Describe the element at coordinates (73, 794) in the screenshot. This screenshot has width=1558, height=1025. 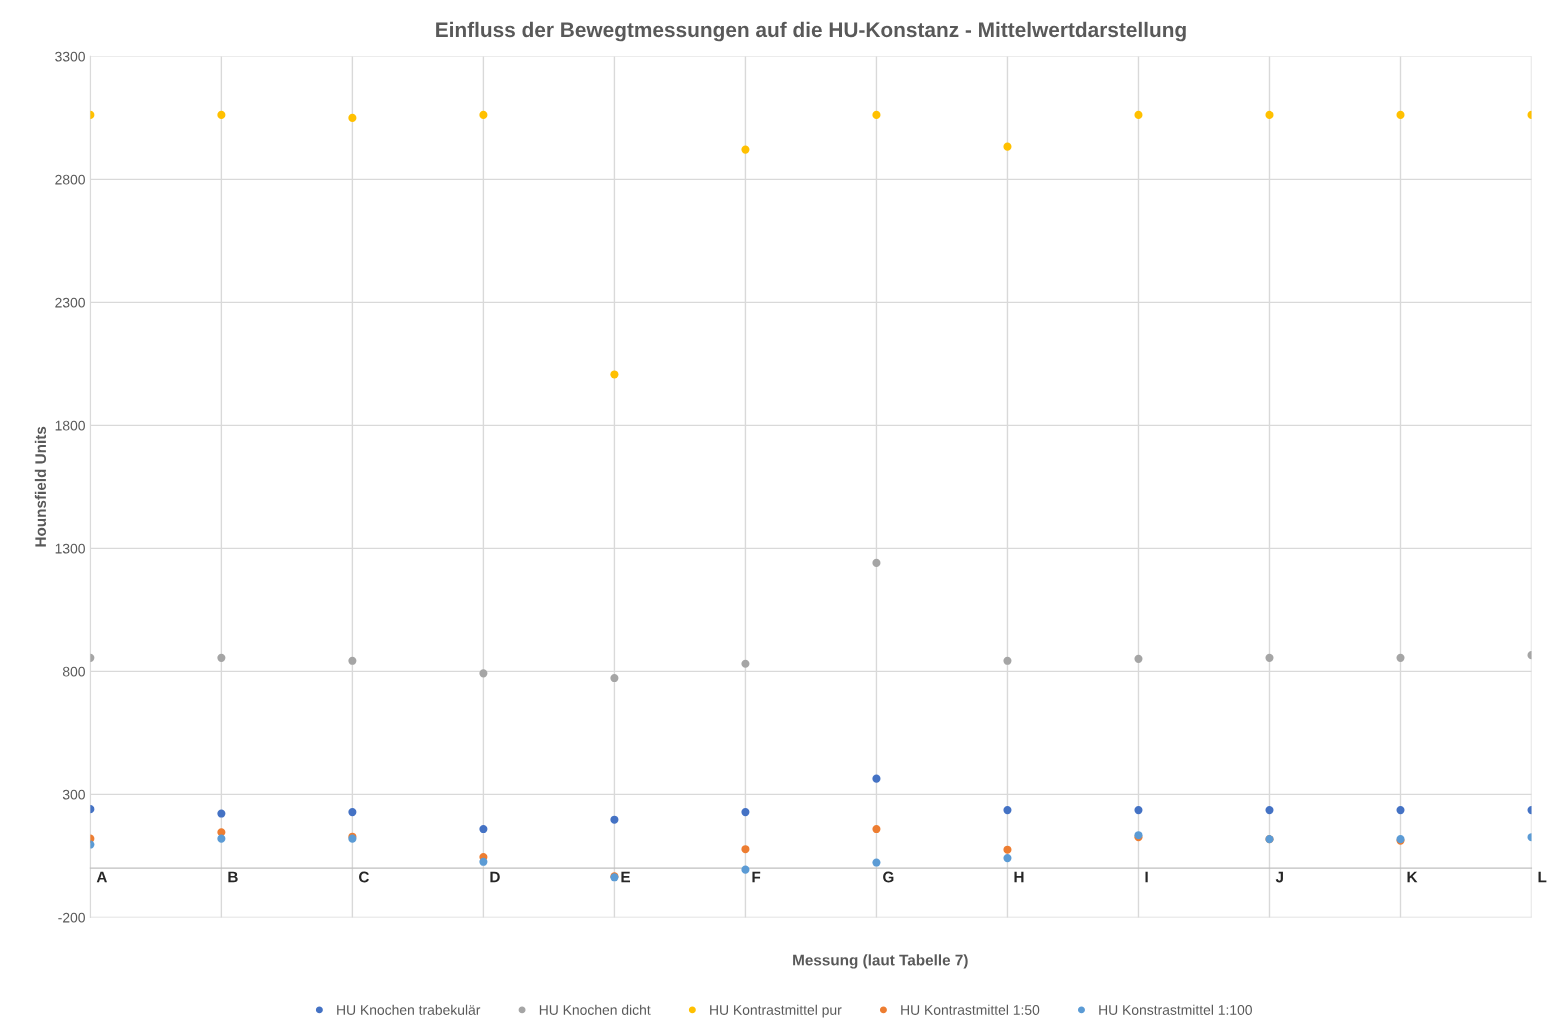
I see `y-tick-label: 300` at that location.